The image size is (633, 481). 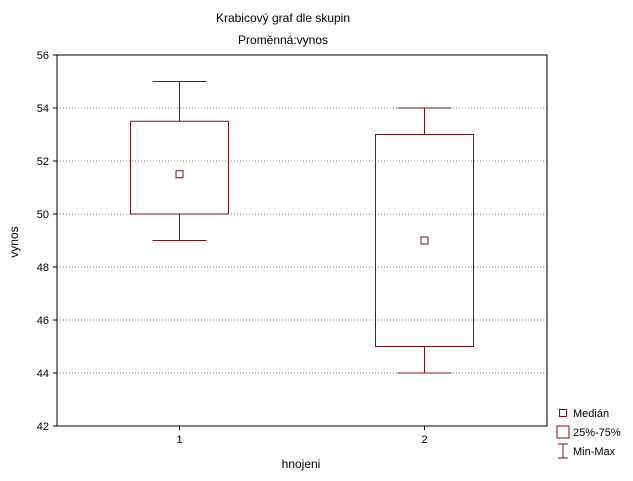 I want to click on legend-box-swatch, so click(x=563, y=432).